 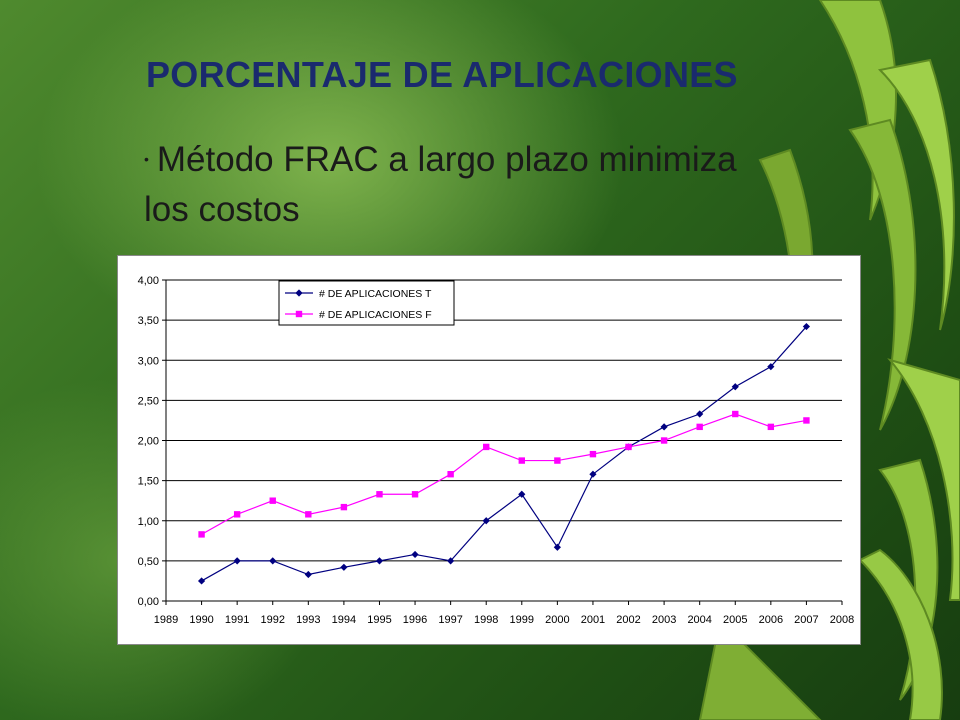 What do you see at coordinates (166, 620) in the screenshot?
I see `x-tick-label: 1989` at bounding box center [166, 620].